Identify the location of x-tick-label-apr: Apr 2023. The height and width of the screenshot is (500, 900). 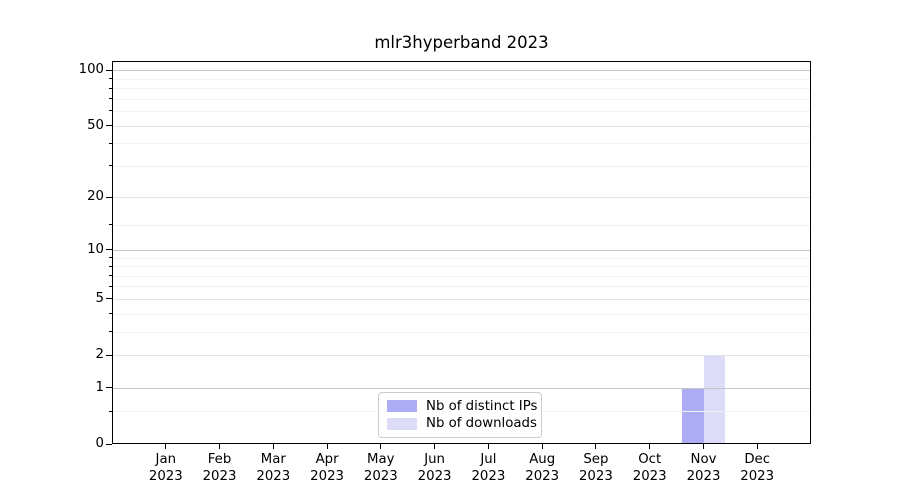
(327, 468).